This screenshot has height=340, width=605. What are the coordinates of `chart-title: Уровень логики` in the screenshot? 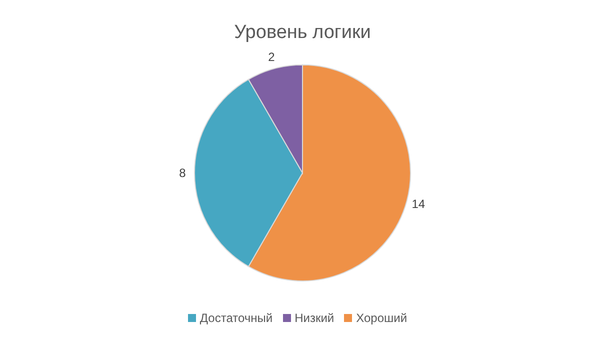 It's located at (302, 33).